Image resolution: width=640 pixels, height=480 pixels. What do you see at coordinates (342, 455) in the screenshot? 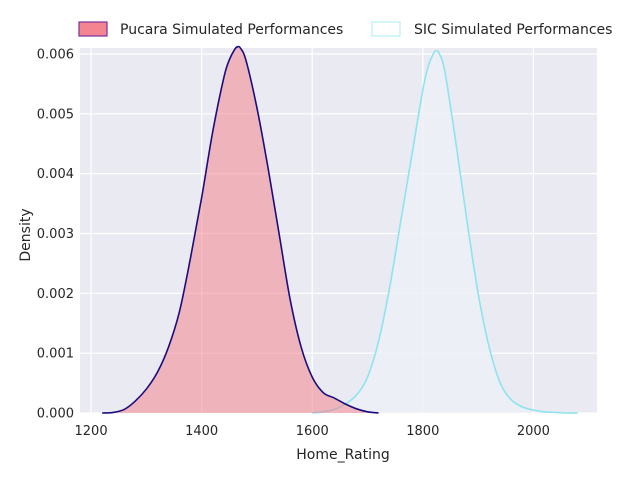
I see `x-axis-label: Home_Rating` at bounding box center [342, 455].